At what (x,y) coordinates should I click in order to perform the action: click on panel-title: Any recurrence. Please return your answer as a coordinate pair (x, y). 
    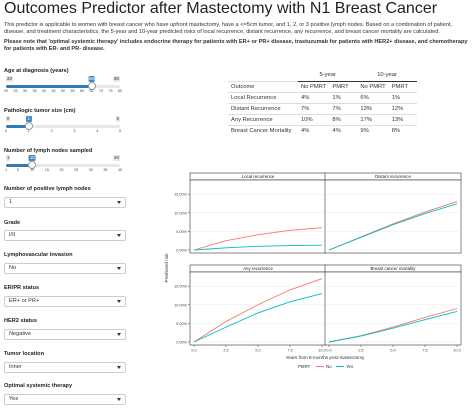
    Looking at the image, I should click on (258, 268).